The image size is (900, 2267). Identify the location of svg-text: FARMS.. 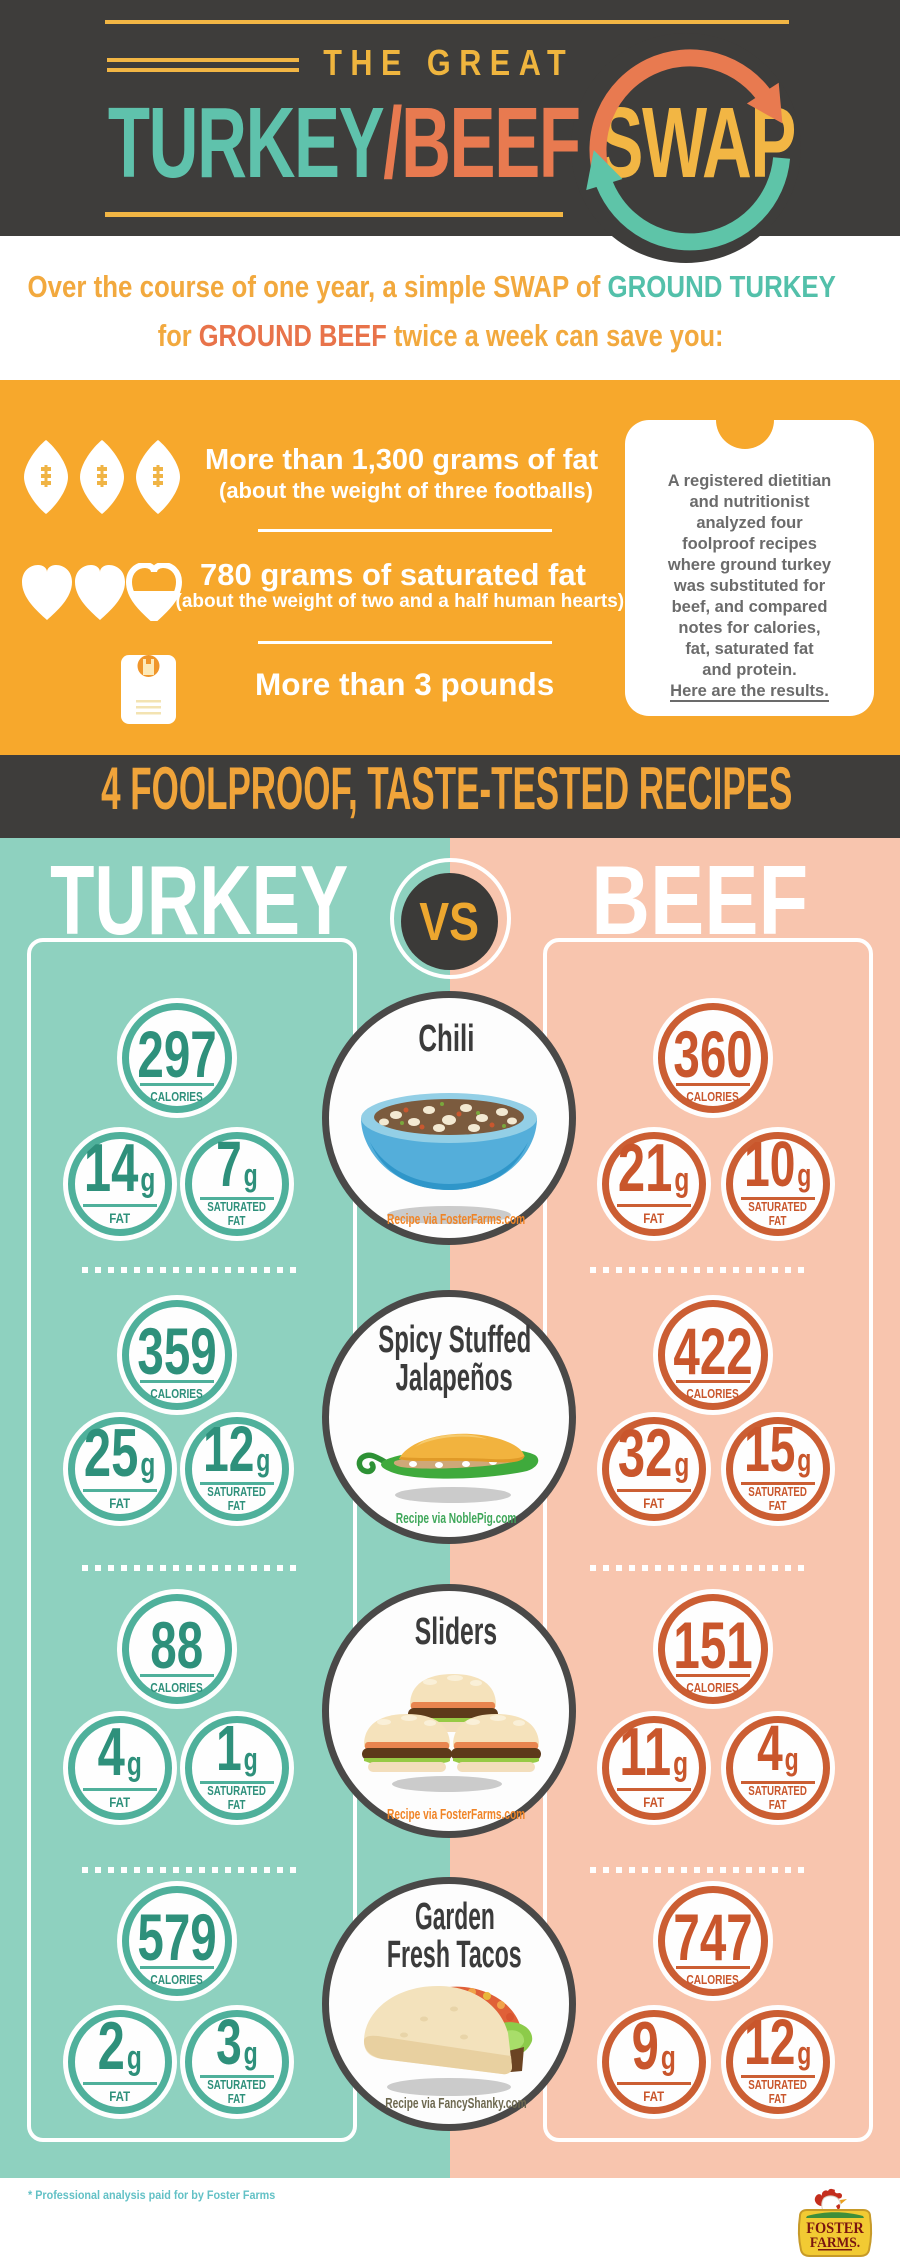
(835, 2242).